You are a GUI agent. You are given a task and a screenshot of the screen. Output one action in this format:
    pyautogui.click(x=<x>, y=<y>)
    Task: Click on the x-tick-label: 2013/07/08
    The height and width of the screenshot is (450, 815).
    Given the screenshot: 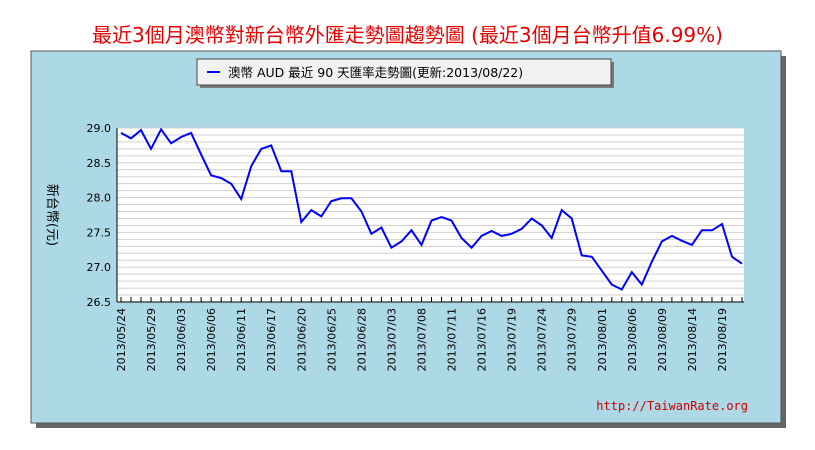 What is the action you would take?
    pyautogui.click(x=422, y=339)
    